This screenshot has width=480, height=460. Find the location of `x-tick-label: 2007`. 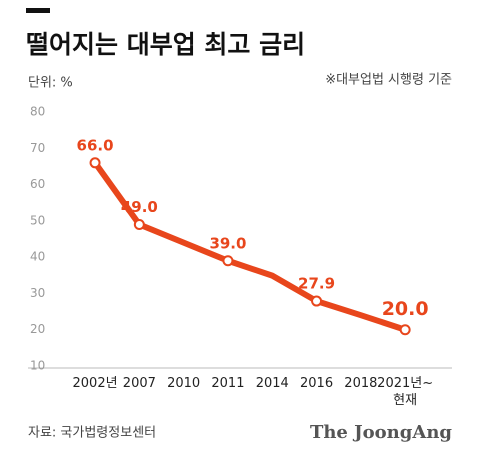

x-tick-label: 2007 is located at coordinates (139, 383).